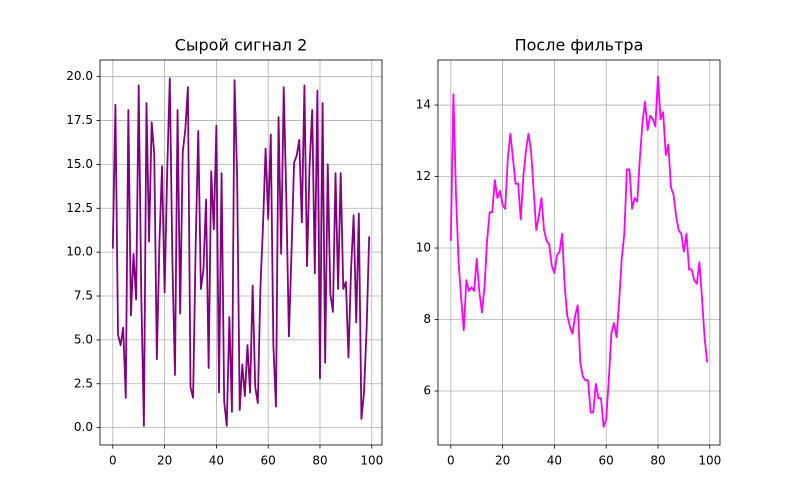  I want to click on chart-title: После фильтра, so click(579, 45).